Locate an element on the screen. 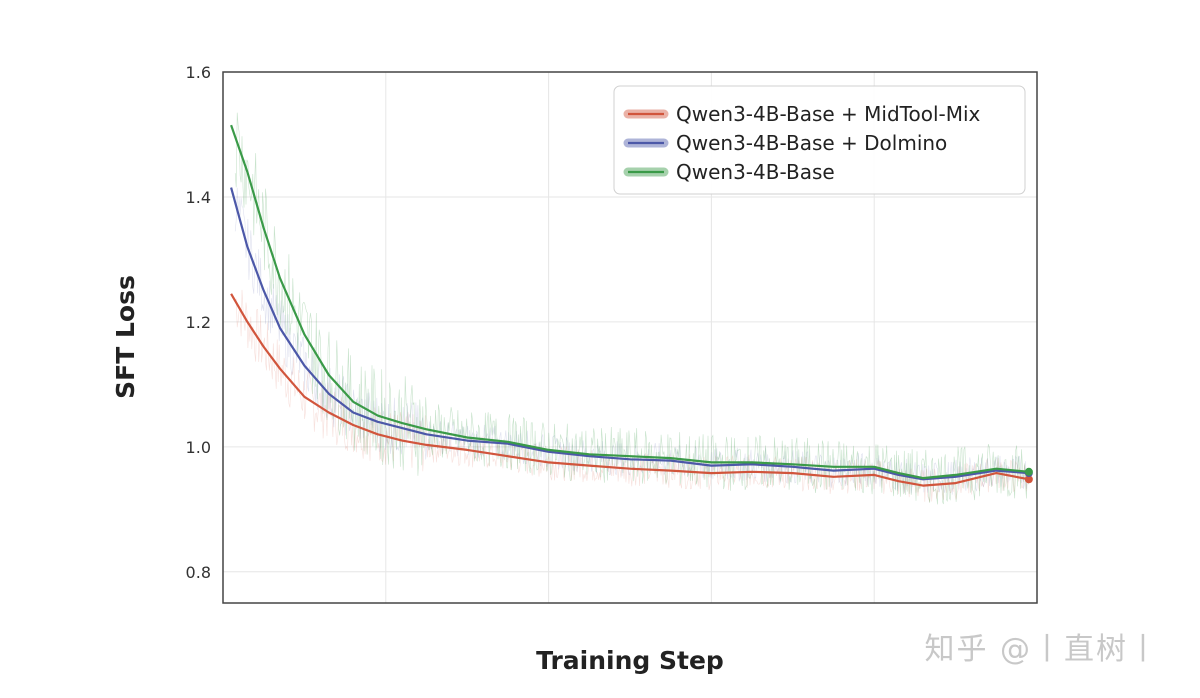  y-tick-label: 1.4 is located at coordinates (198, 197).